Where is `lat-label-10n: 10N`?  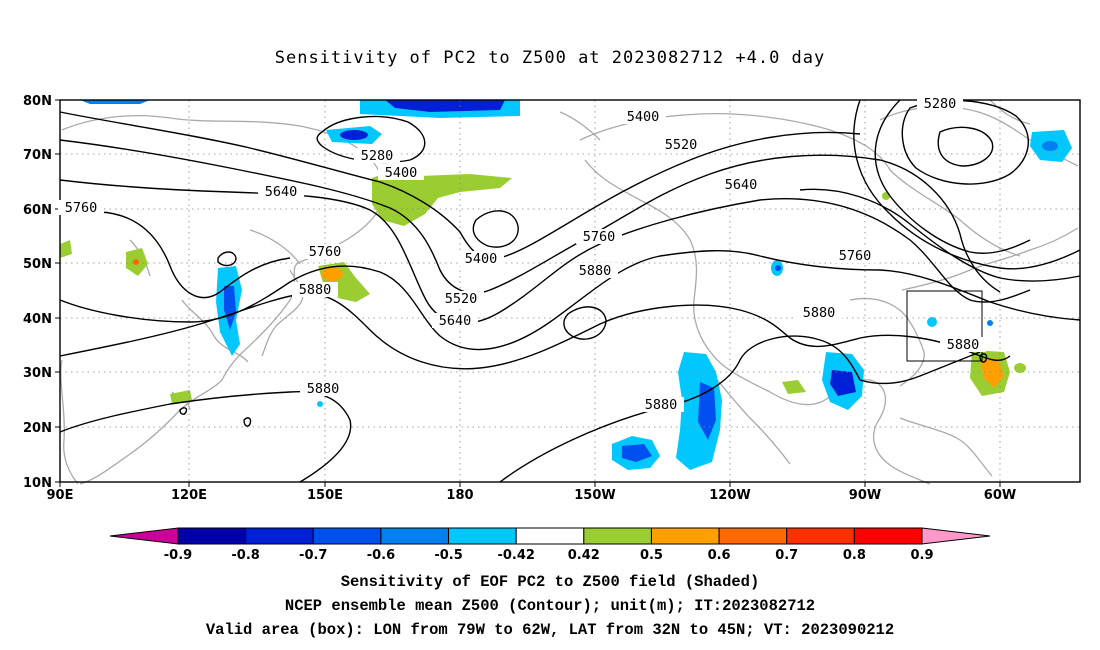
lat-label-10n: 10N is located at coordinates (37, 483).